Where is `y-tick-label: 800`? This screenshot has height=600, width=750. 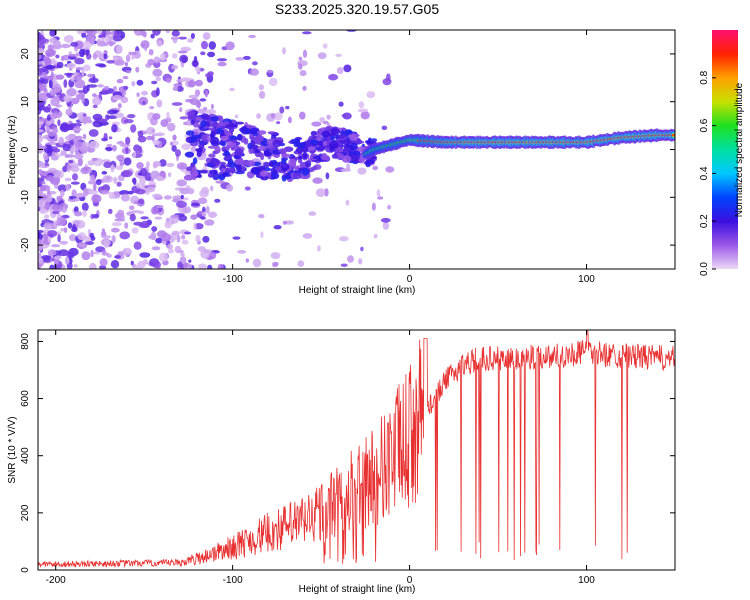 y-tick-label: 800 is located at coordinates (25, 341).